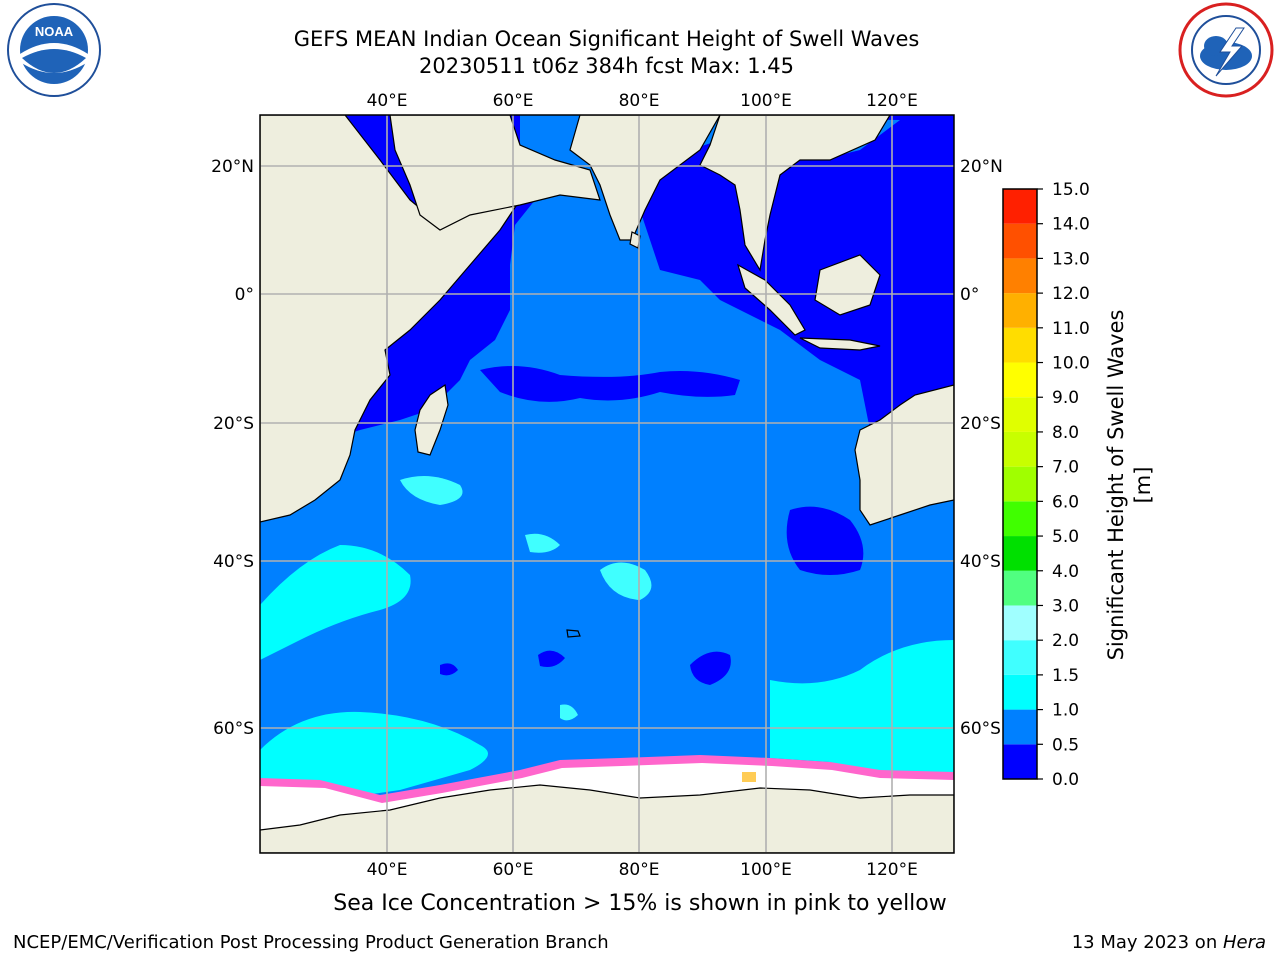 Image resolution: width=1280 pixels, height=960 pixels. What do you see at coordinates (1143, 485) in the screenshot?
I see `colorbar-label: [m]` at bounding box center [1143, 485].